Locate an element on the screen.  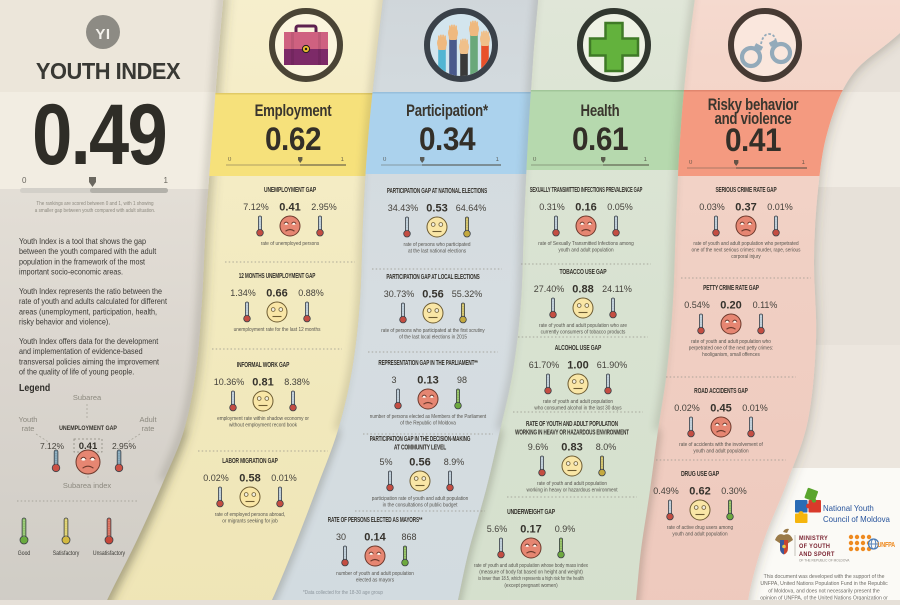
svg-text: LABOR MIGRATION GAP is located at coordinates (249, 461).